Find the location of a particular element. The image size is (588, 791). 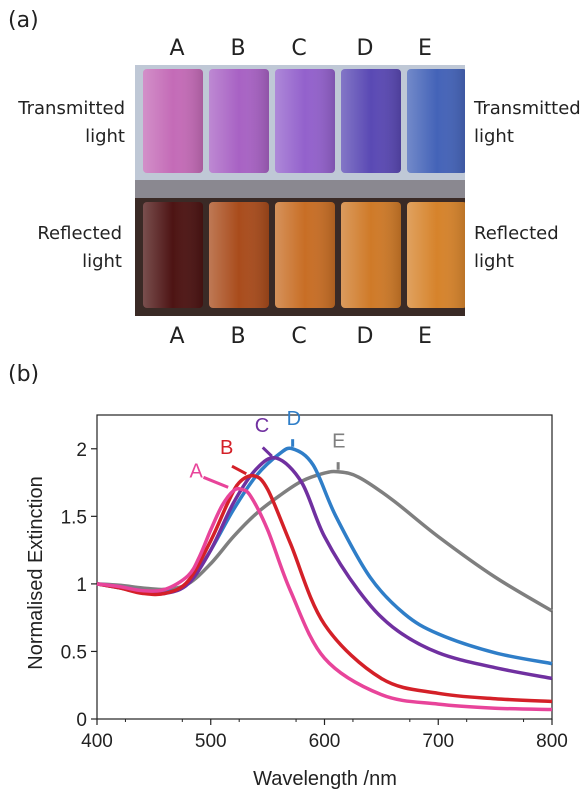

x-tick-label: 800 is located at coordinates (552, 741).